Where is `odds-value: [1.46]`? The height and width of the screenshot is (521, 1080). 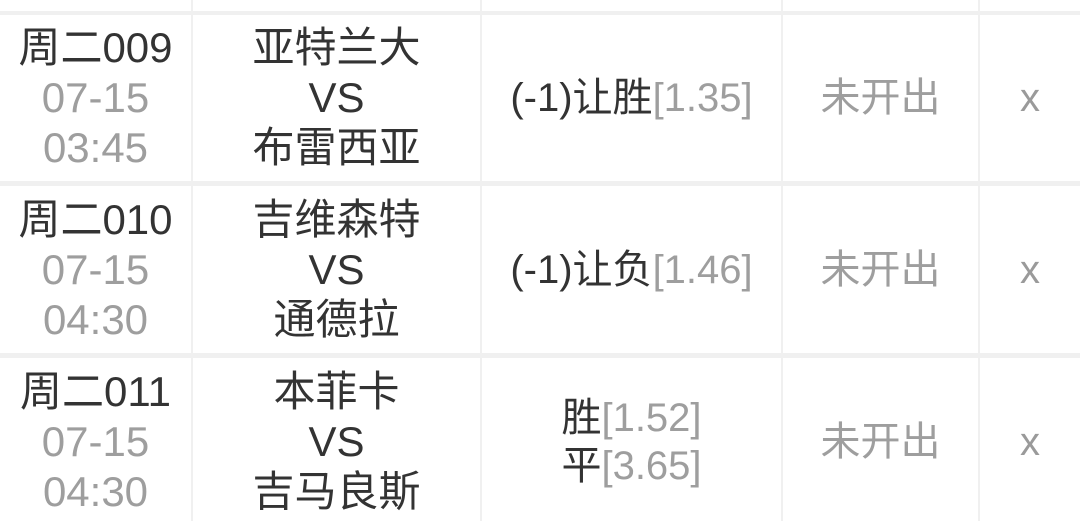 odds-value: [1.46] is located at coordinates (702, 269).